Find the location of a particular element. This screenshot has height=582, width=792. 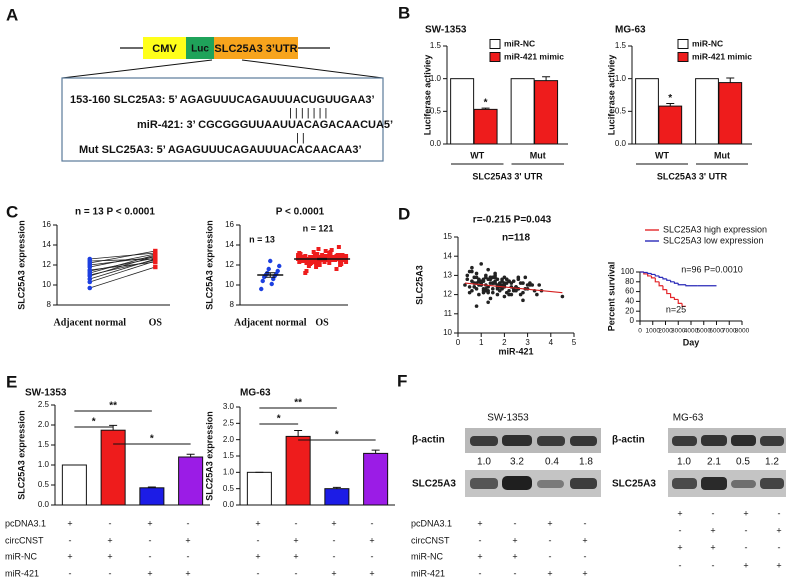

y-tick-label: 2.0 is located at coordinates (44, 424).